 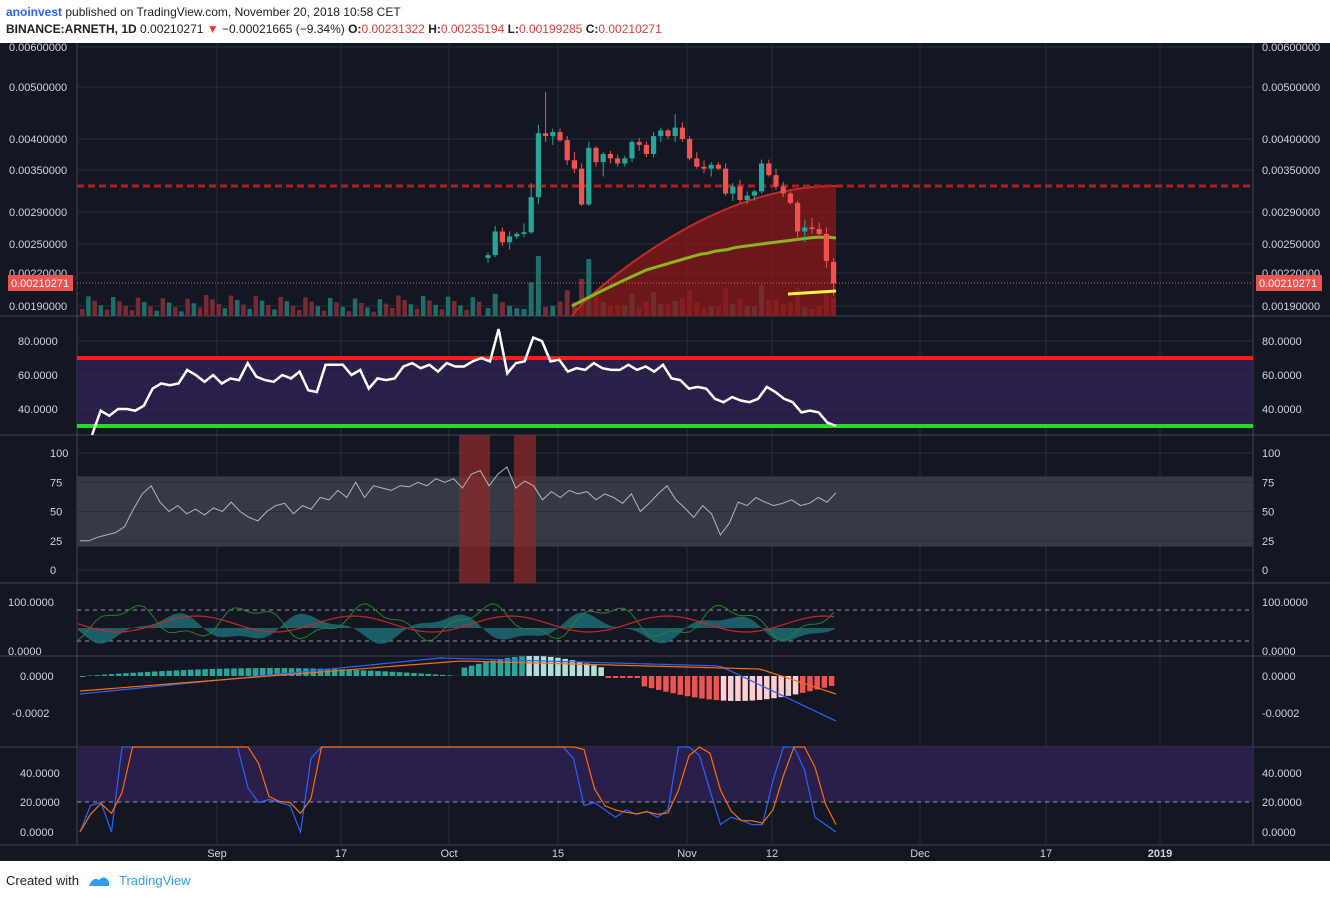 I want to click on stochrsi-tick-left: 0.0000, so click(x=37, y=833).